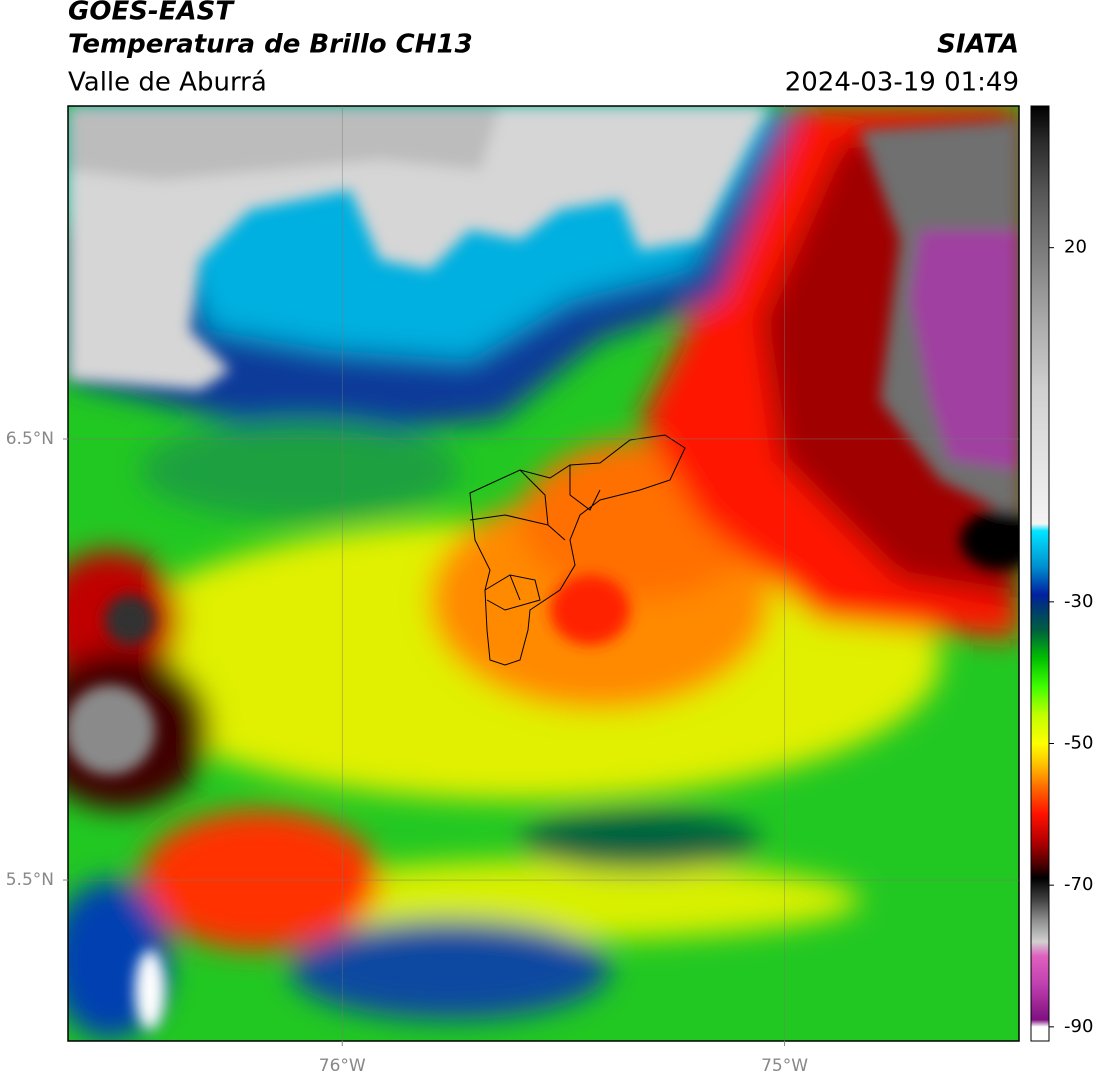  I want to click on y-tick-label: 6.5°N, so click(30, 439).